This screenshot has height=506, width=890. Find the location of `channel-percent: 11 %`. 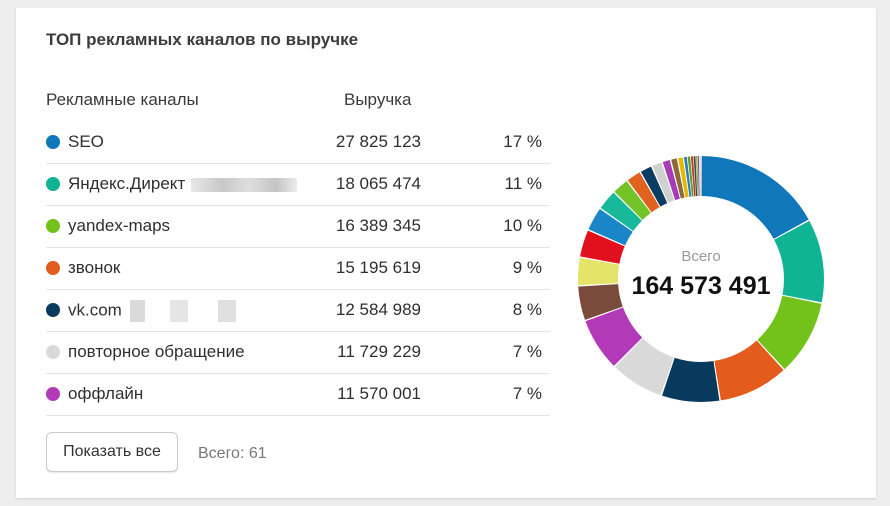

channel-percent: 11 % is located at coordinates (523, 183).